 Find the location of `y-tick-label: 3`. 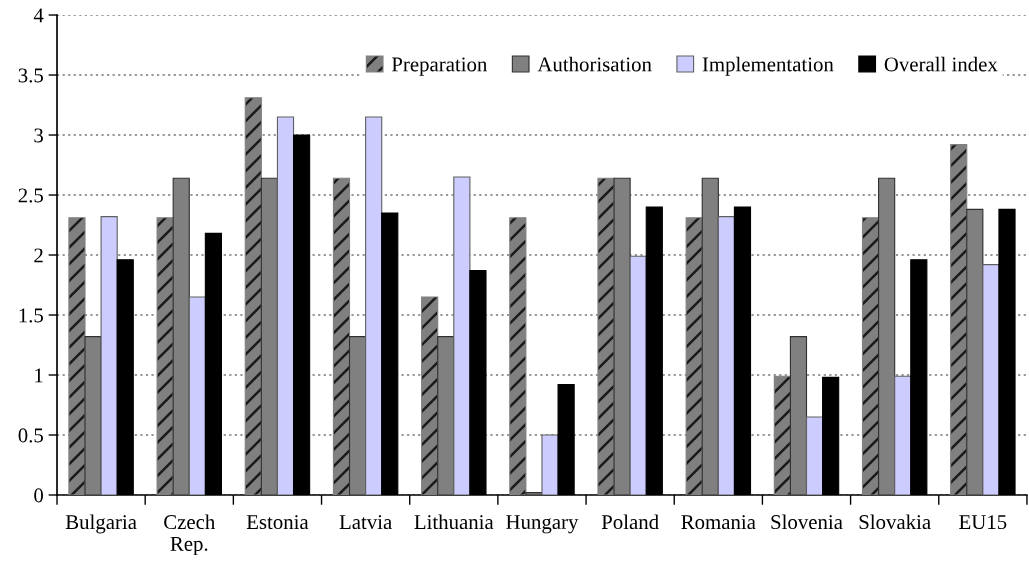

y-tick-label: 3 is located at coordinates (38, 135).